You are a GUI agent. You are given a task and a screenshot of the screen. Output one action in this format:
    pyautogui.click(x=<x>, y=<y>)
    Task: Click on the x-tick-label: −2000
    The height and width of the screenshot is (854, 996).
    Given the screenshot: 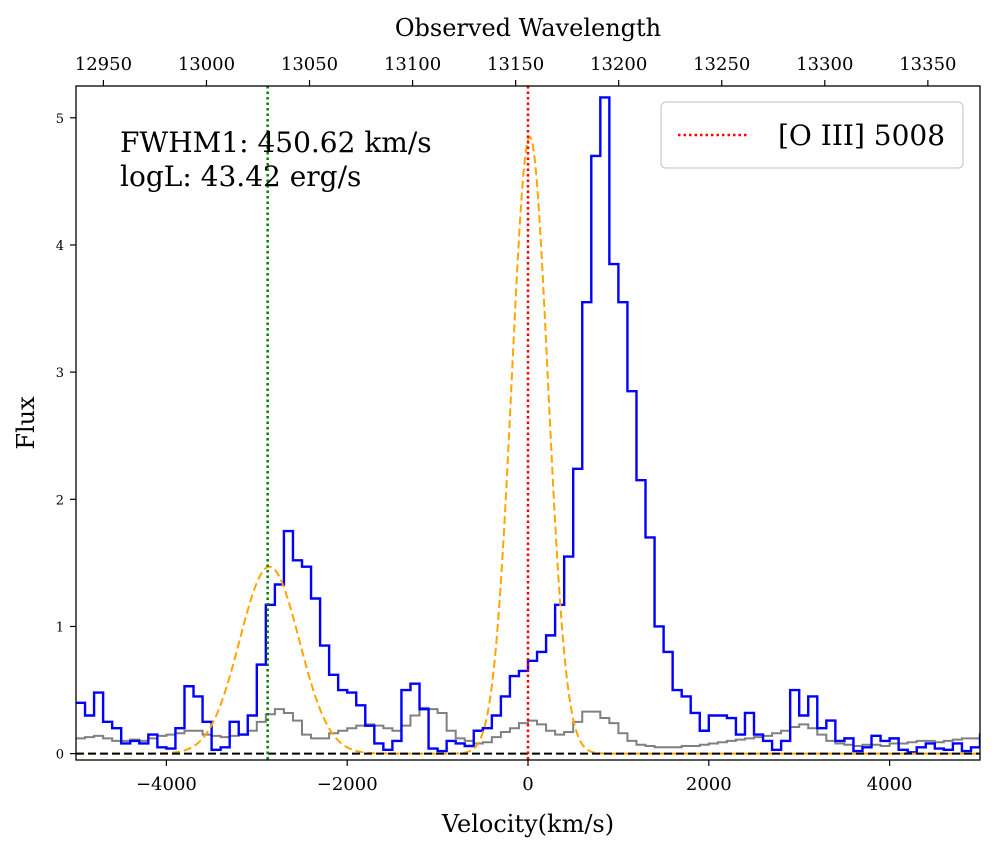 What is the action you would take?
    pyautogui.click(x=347, y=784)
    